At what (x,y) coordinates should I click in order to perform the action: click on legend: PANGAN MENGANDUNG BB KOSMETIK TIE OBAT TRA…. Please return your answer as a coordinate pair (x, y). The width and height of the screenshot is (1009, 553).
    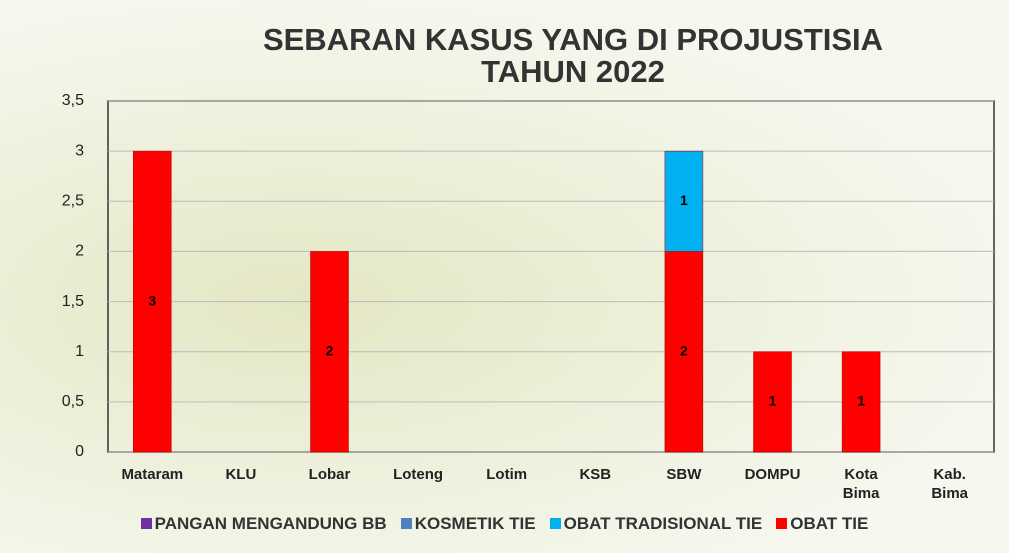
    Looking at the image, I should click on (504, 524).